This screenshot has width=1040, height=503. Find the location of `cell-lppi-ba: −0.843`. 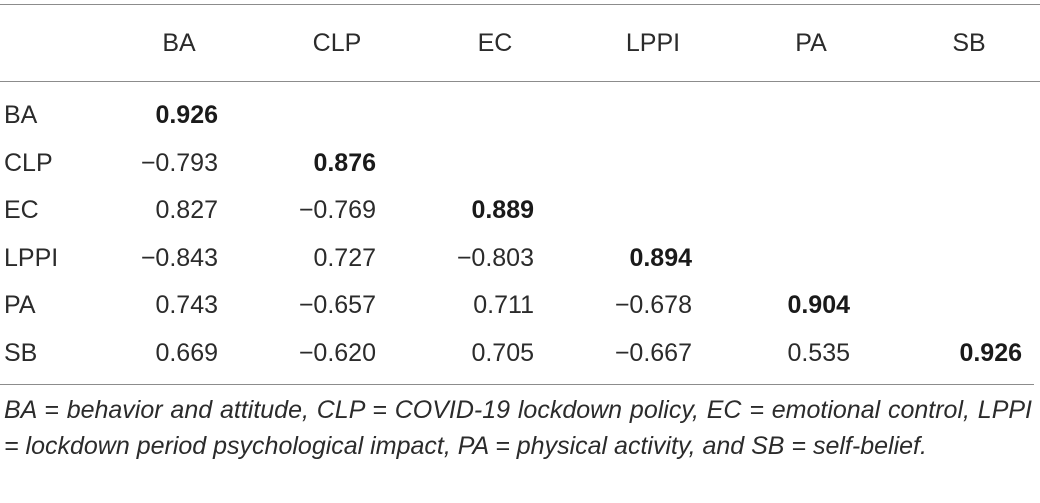

cell-lppi-ba: −0.843 is located at coordinates (179, 257).